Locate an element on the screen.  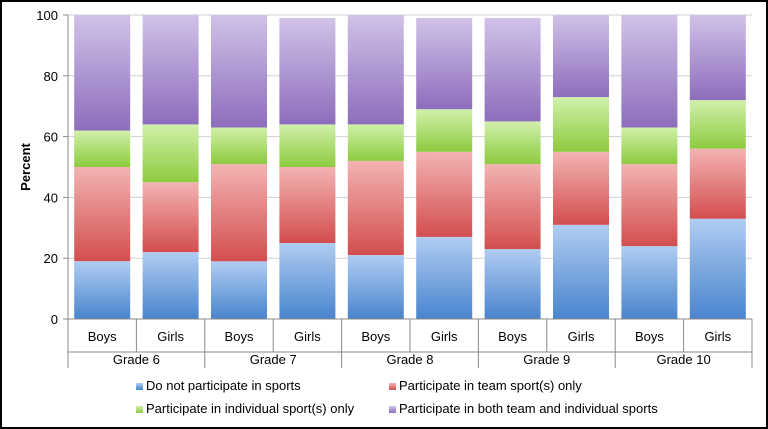
legend-item-2: Participate in team sport(s) only is located at coordinates (485, 385).